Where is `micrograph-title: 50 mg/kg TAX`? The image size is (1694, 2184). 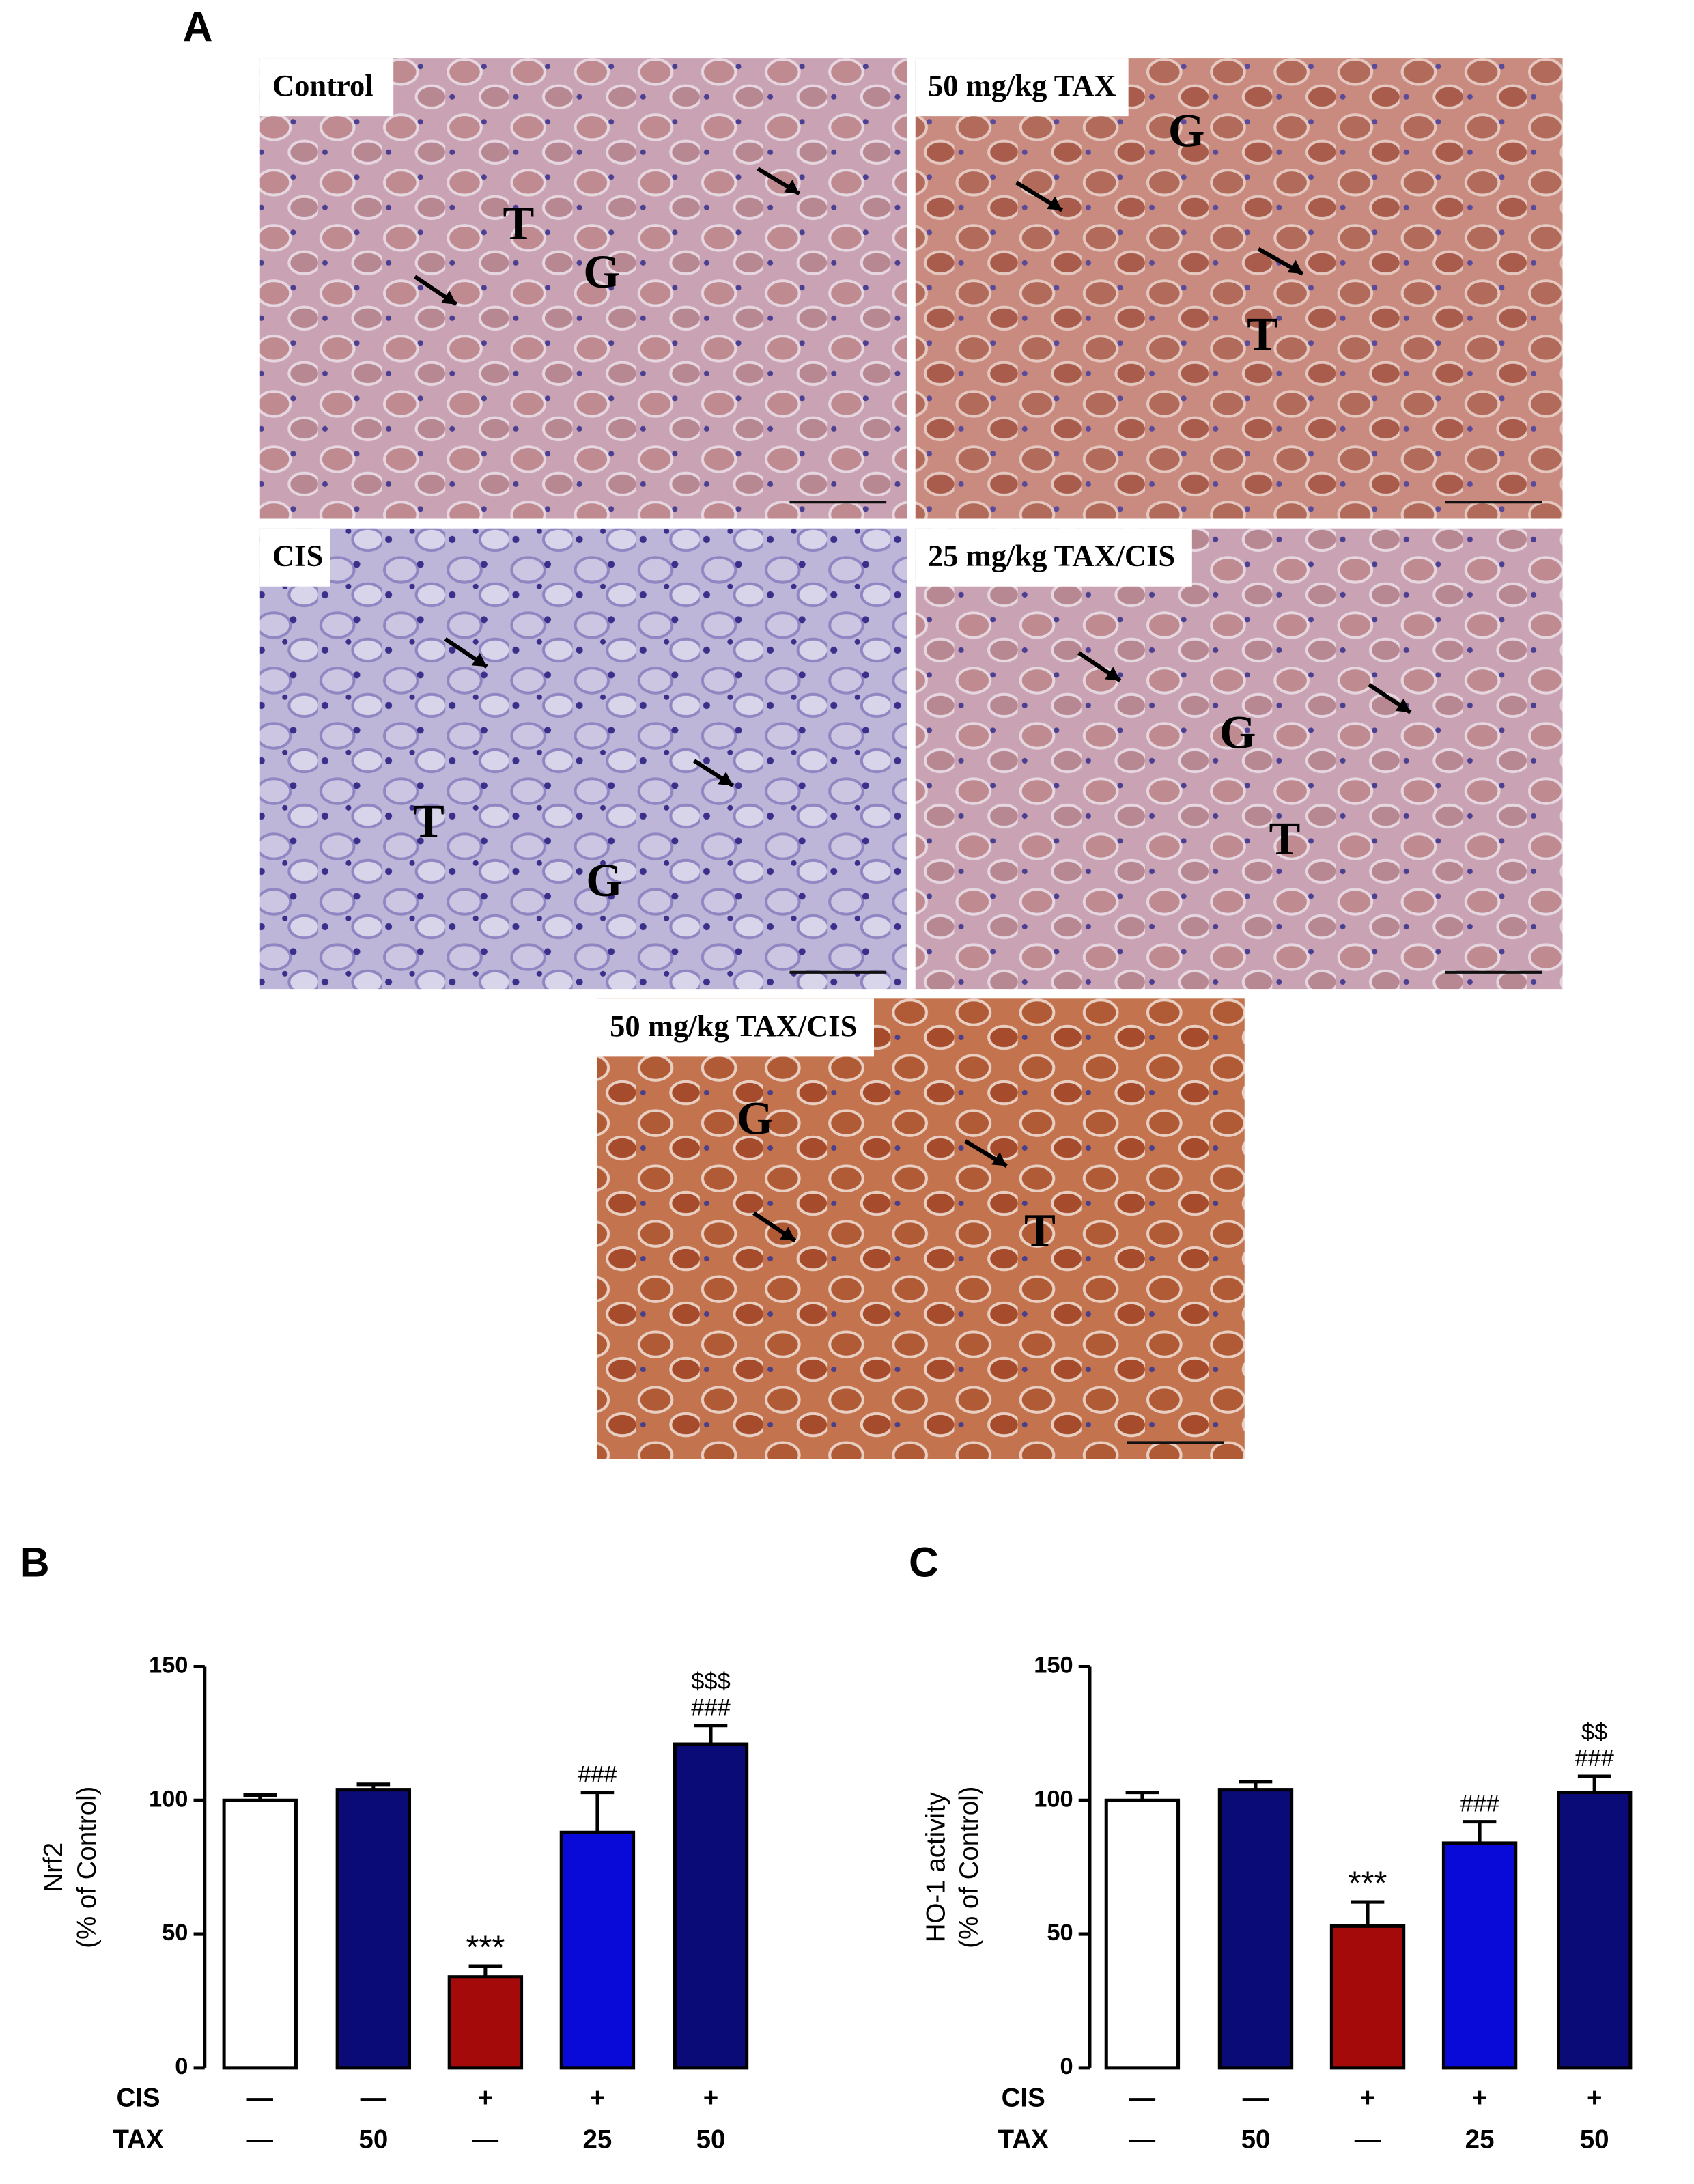
micrograph-title: 50 mg/kg TAX is located at coordinates (1022, 85).